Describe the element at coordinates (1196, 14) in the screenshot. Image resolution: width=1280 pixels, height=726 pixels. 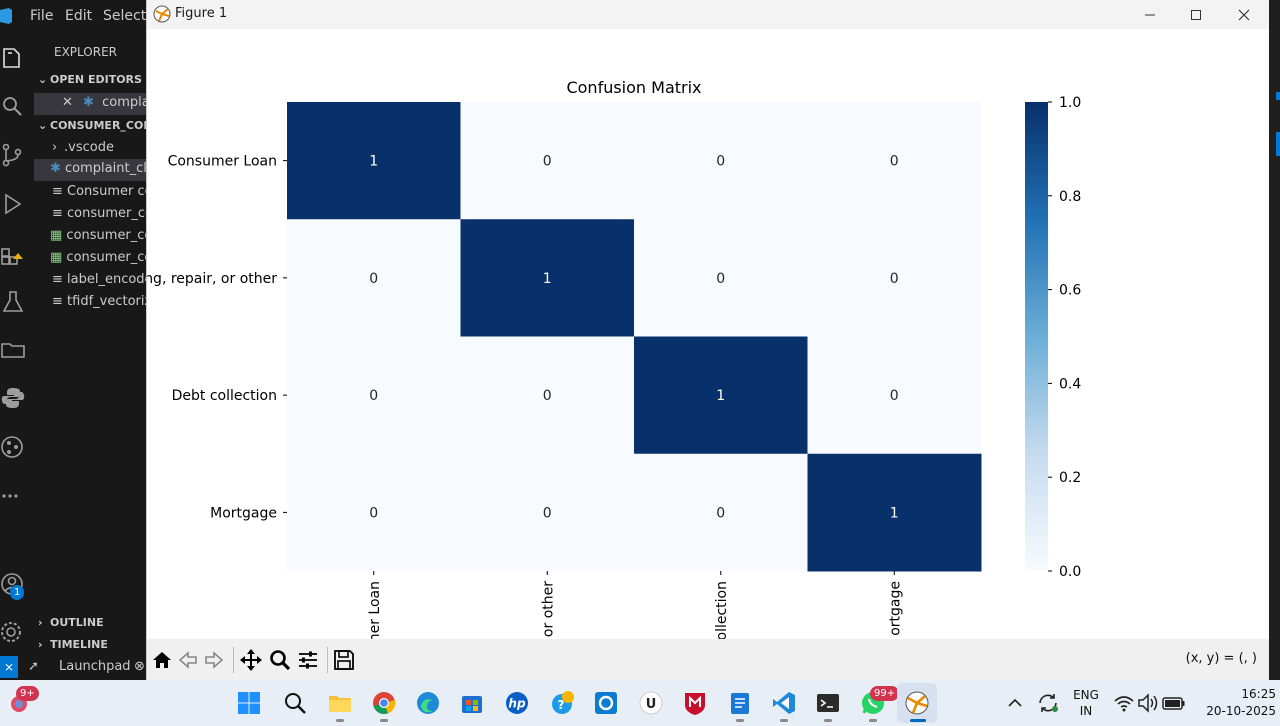
I see `maximize-button` at that location.